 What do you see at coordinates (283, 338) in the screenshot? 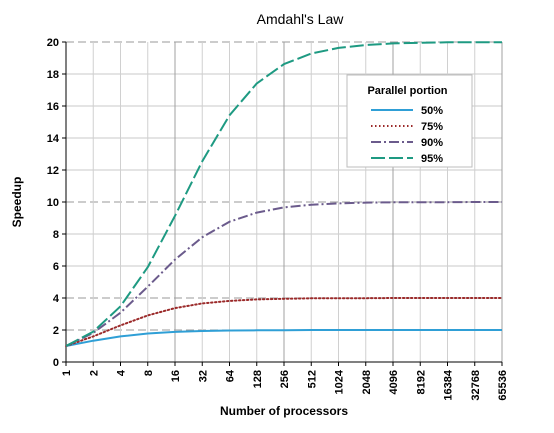
I see `series-line-50%` at bounding box center [283, 338].